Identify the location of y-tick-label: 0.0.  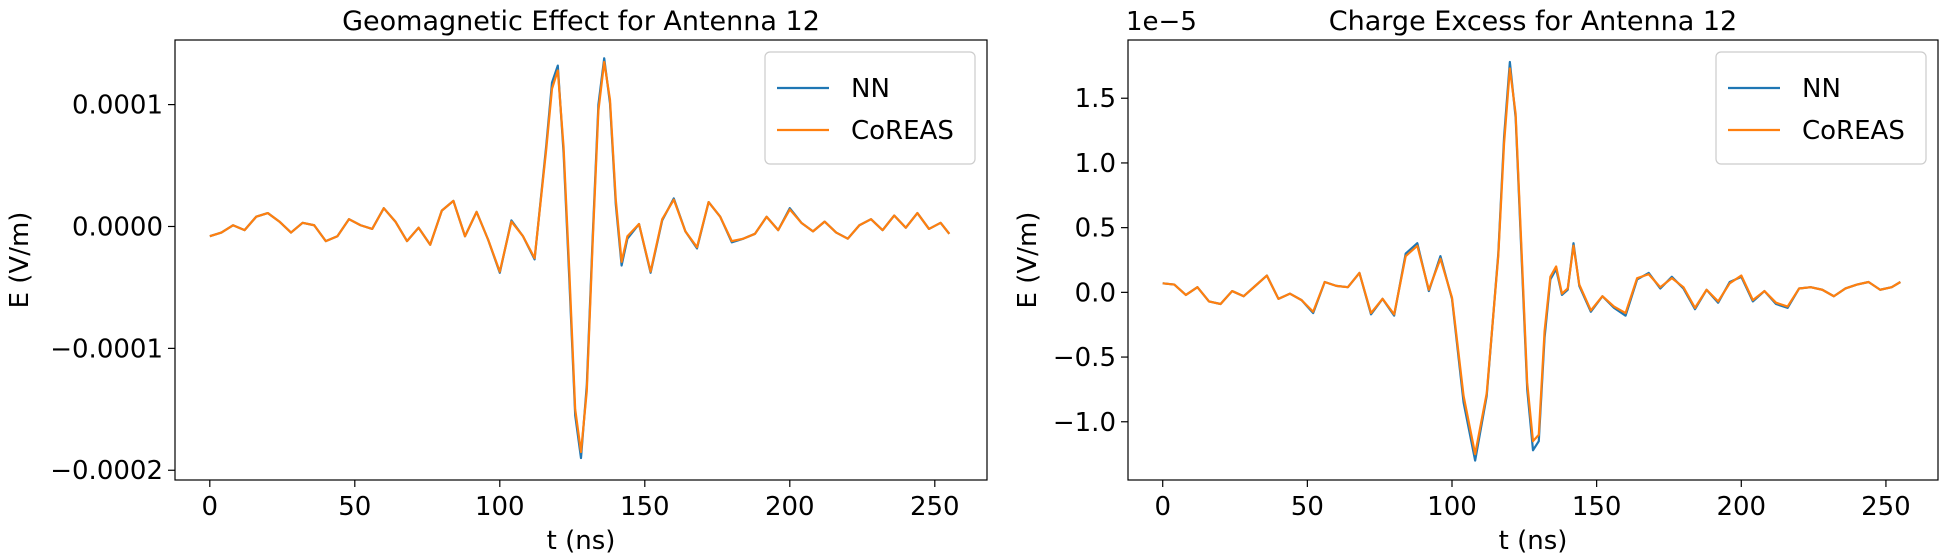
(1095, 293).